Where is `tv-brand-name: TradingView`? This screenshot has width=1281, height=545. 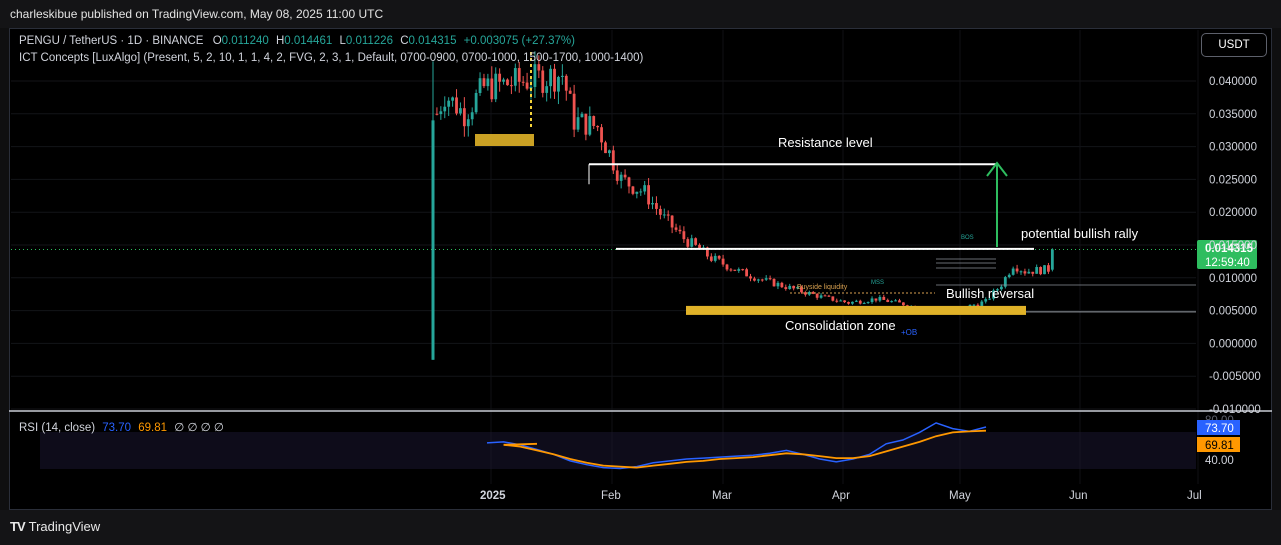 tv-brand-name: TradingView is located at coordinates (64, 526).